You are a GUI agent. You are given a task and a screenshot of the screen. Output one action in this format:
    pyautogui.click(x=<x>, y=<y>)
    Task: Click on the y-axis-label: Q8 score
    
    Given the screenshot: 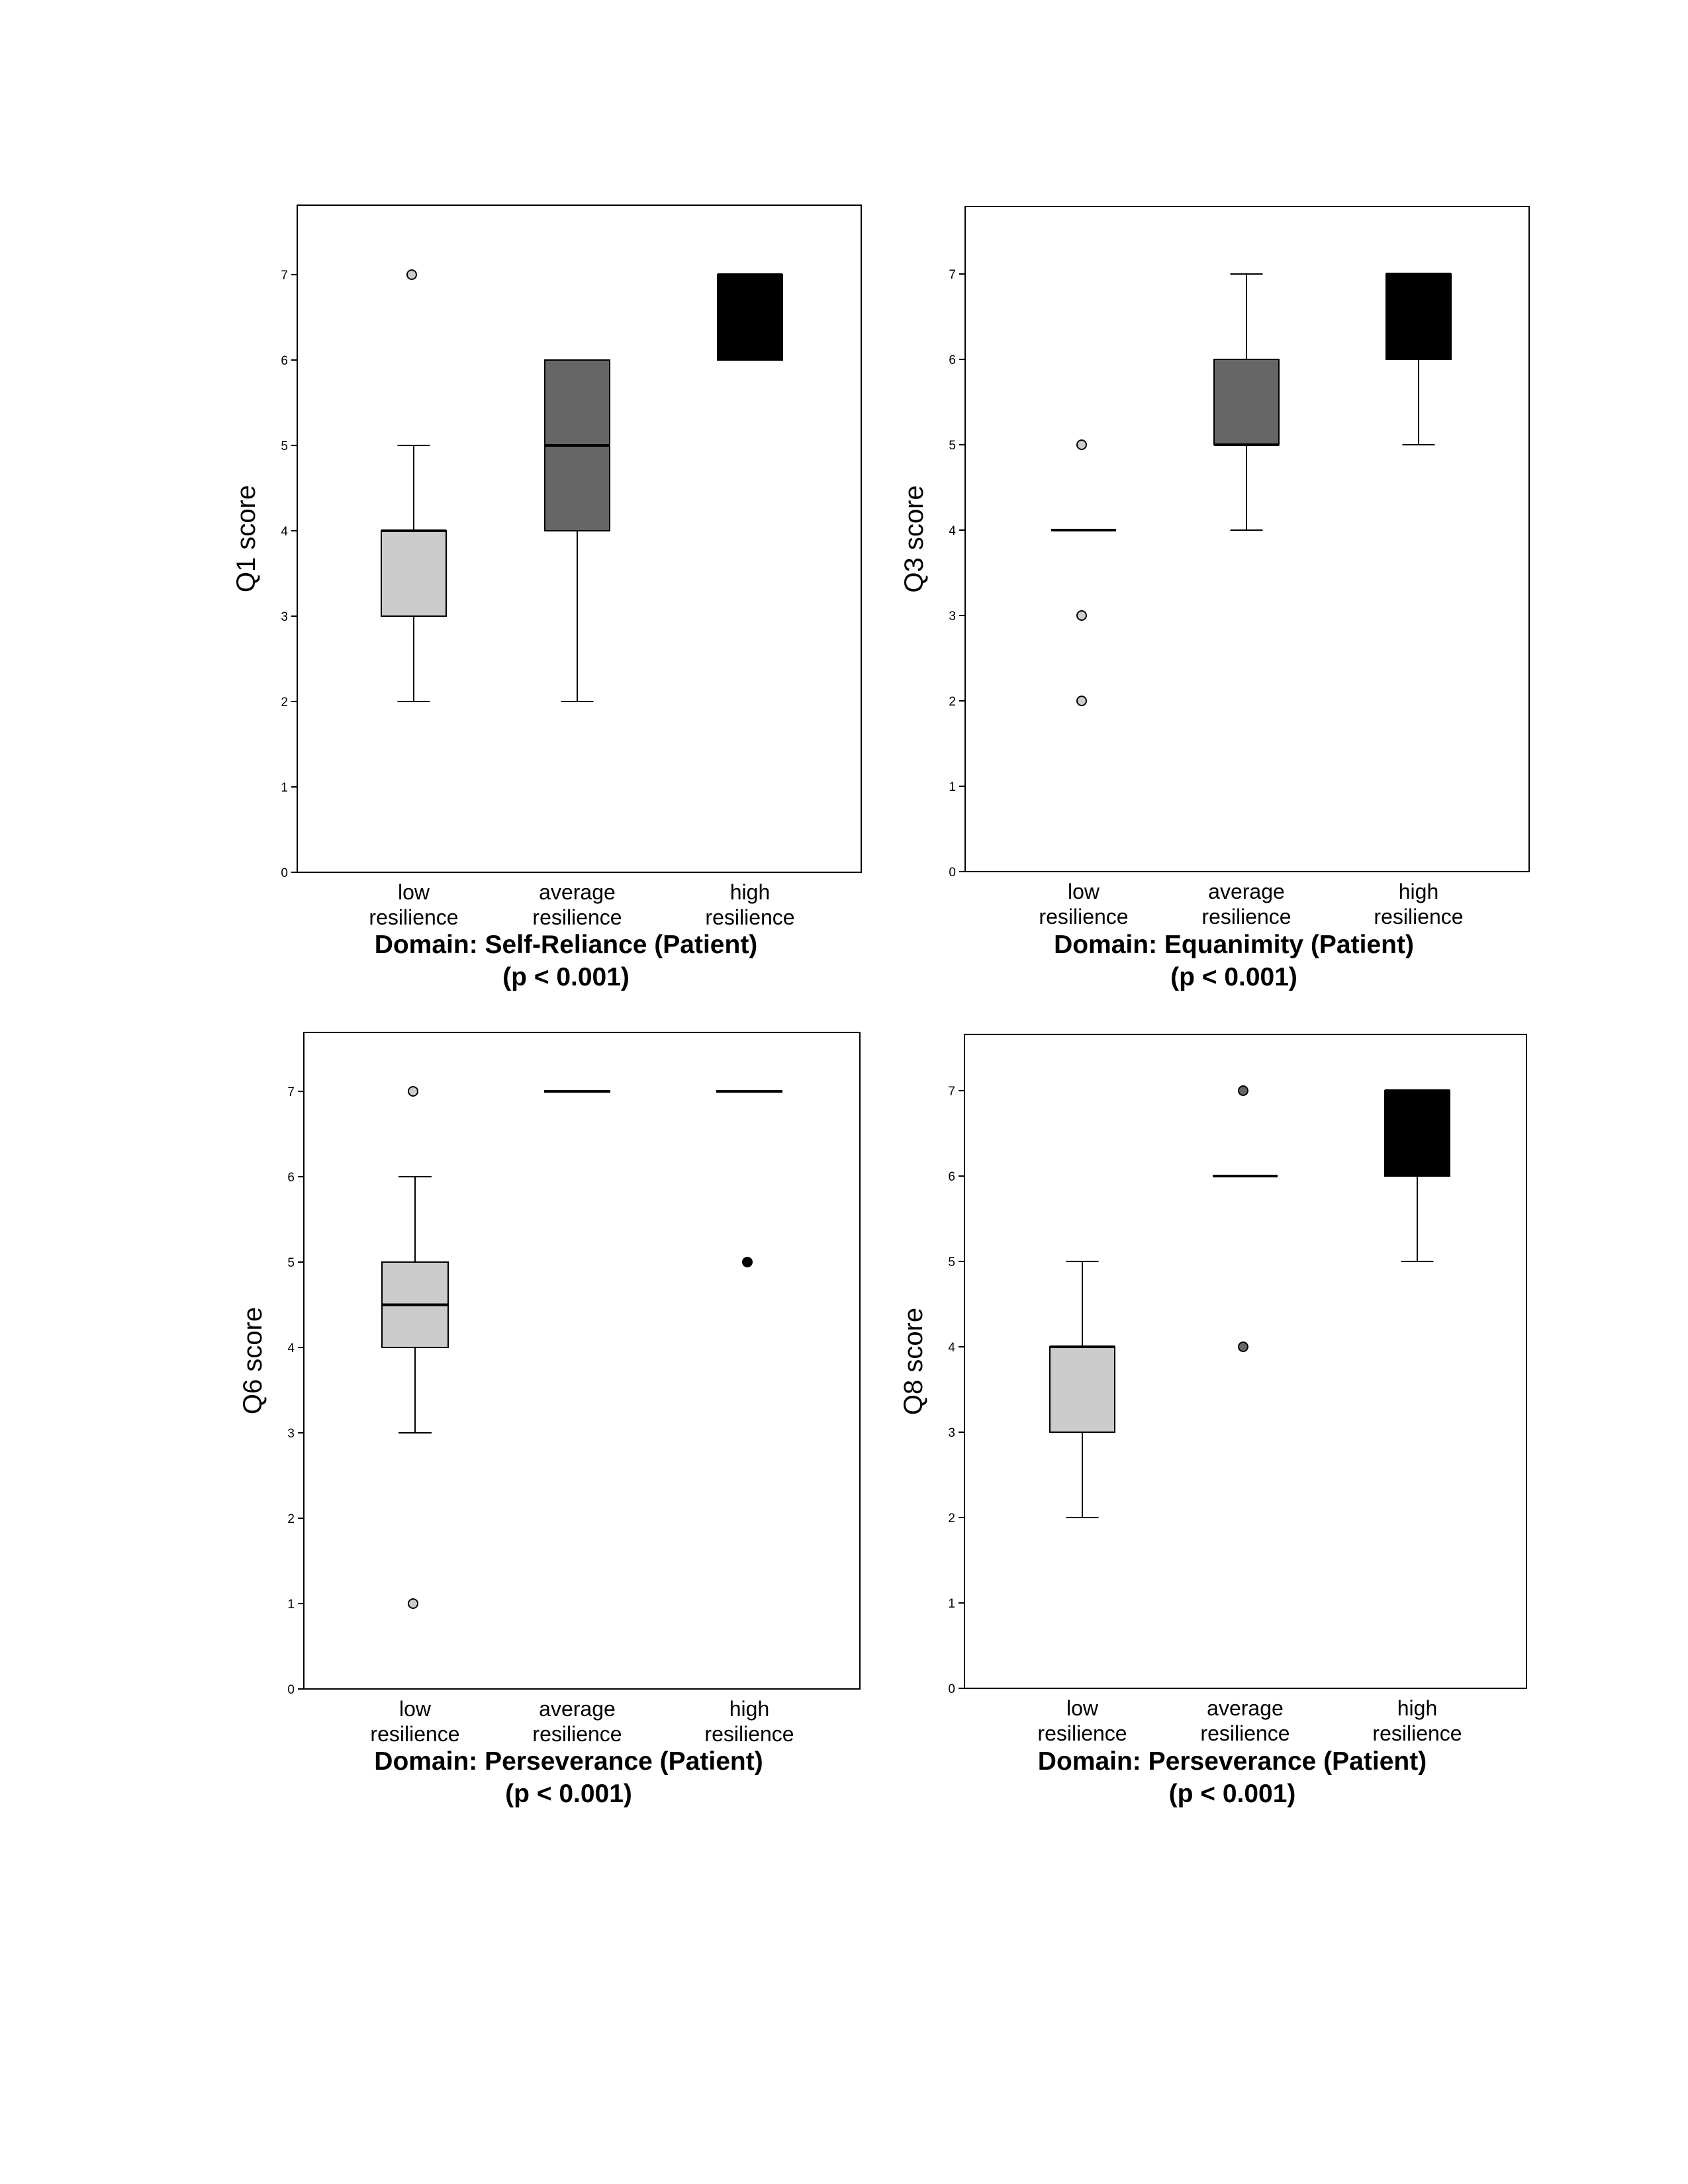 What is the action you would take?
    pyautogui.click(x=913, y=1362)
    